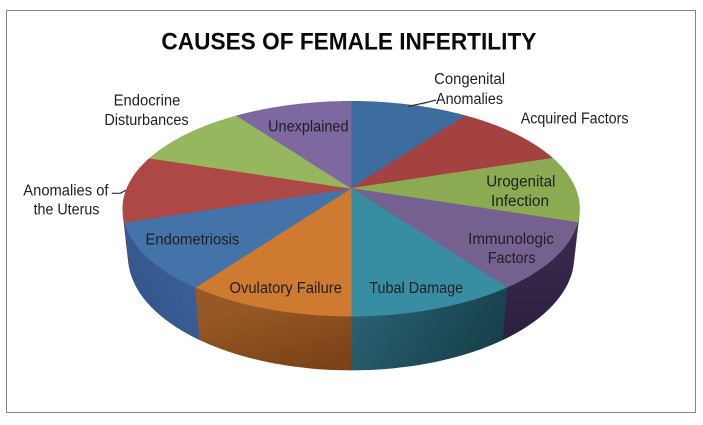 This screenshot has height=425, width=703. What do you see at coordinates (520, 201) in the screenshot?
I see `svg-text: Infection` at bounding box center [520, 201].